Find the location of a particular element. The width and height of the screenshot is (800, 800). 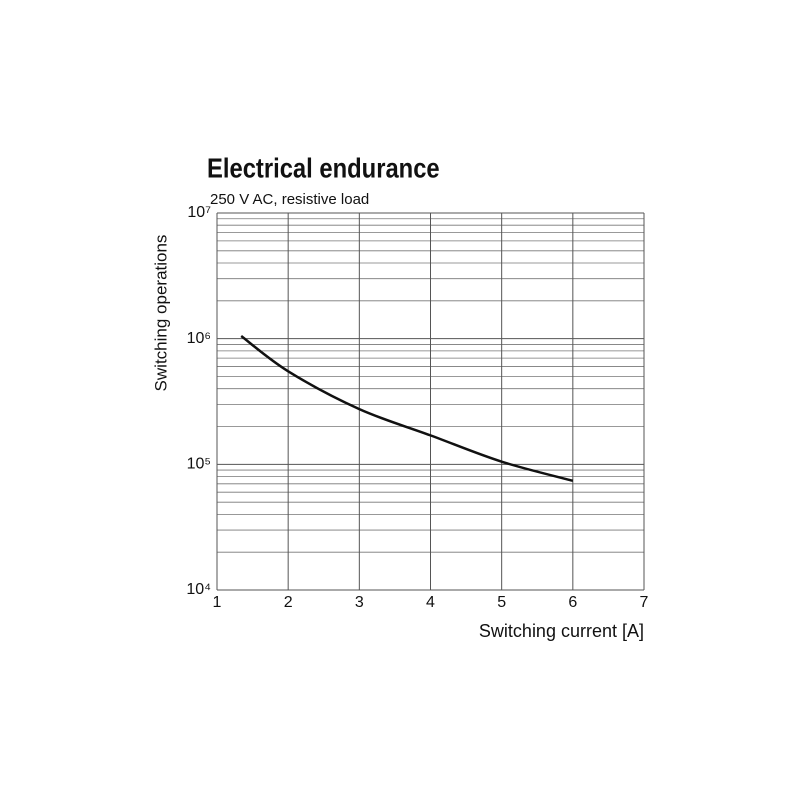

x-tick-label: 4 is located at coordinates (430, 602).